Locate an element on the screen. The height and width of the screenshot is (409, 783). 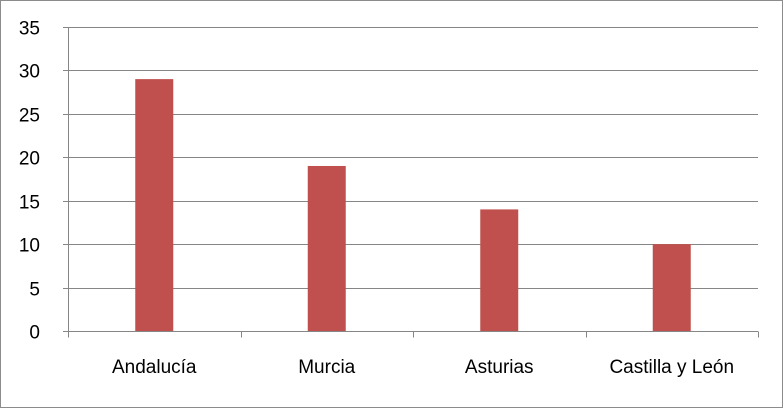
y-tick-label: 20 is located at coordinates (29, 159).